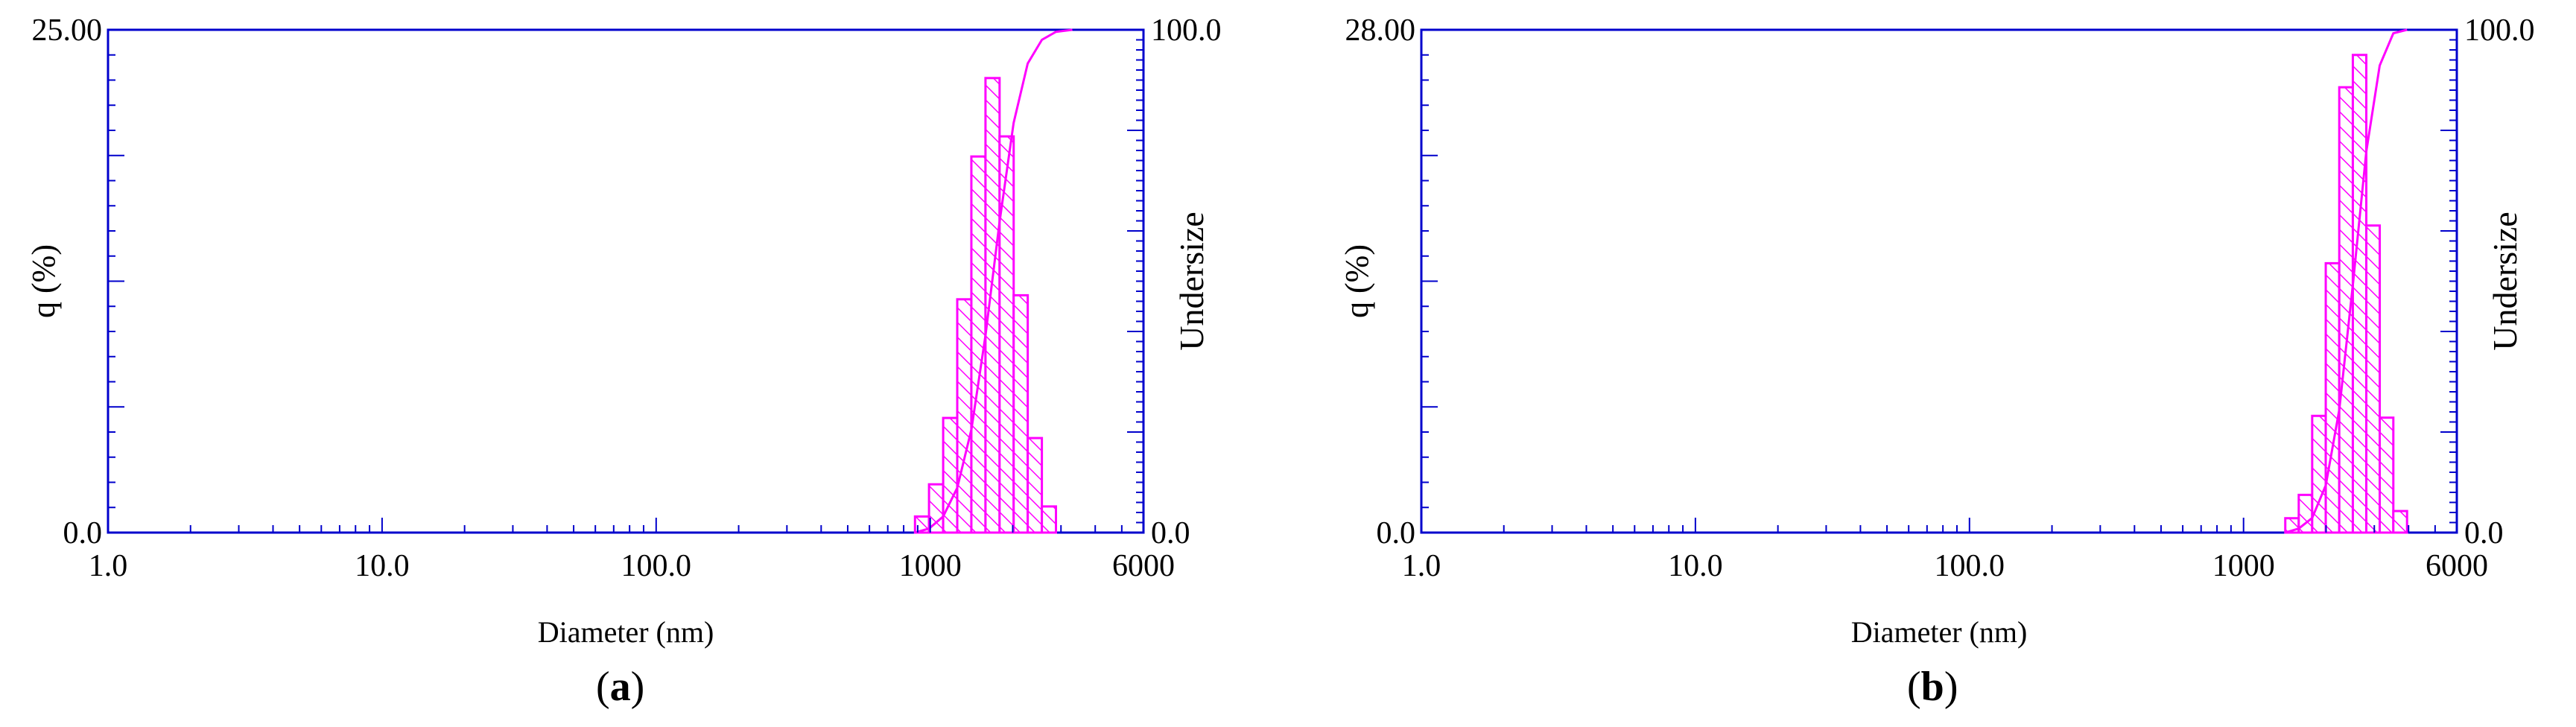 The height and width of the screenshot is (727, 2576). What do you see at coordinates (1381, 30) in the screenshot?
I see `y-tick-label-max: 28.00` at bounding box center [1381, 30].